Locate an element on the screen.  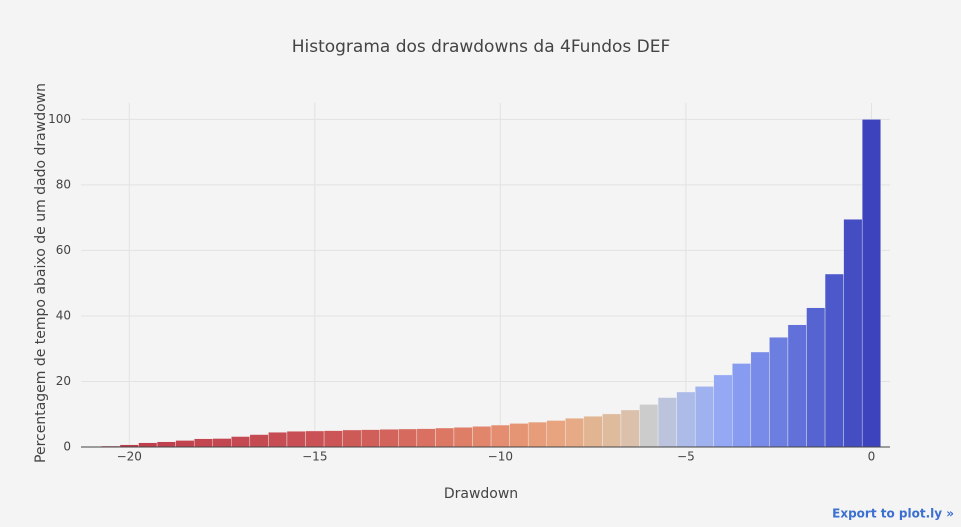
x-tick-label: −15 is located at coordinates (314, 457).